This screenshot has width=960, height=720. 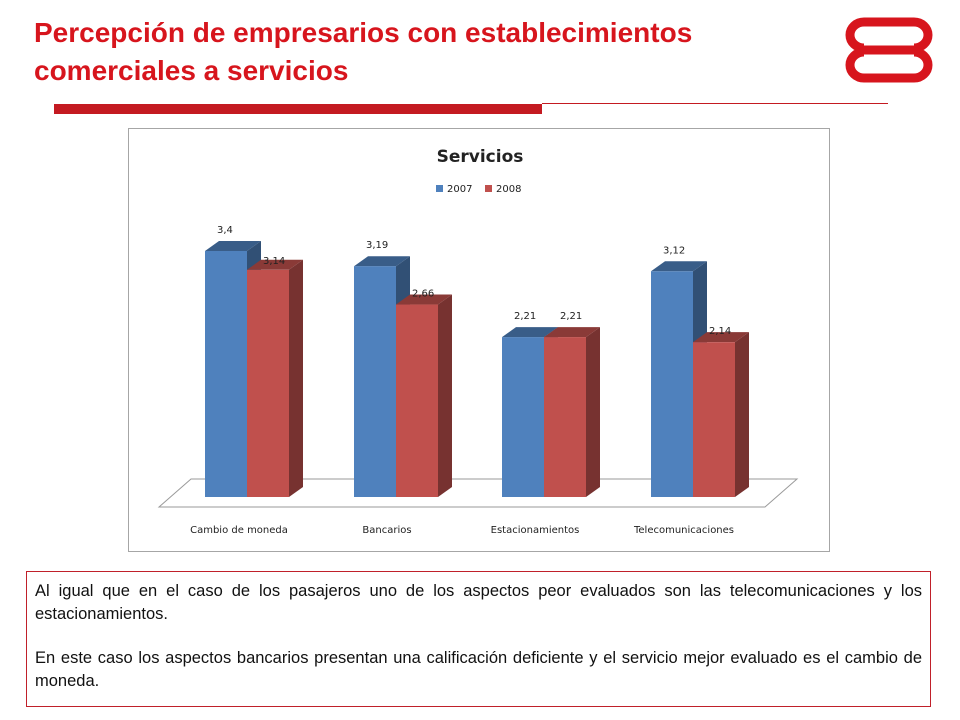 What do you see at coordinates (439, 188) in the screenshot?
I see `legend-swatch-2007` at bounding box center [439, 188].